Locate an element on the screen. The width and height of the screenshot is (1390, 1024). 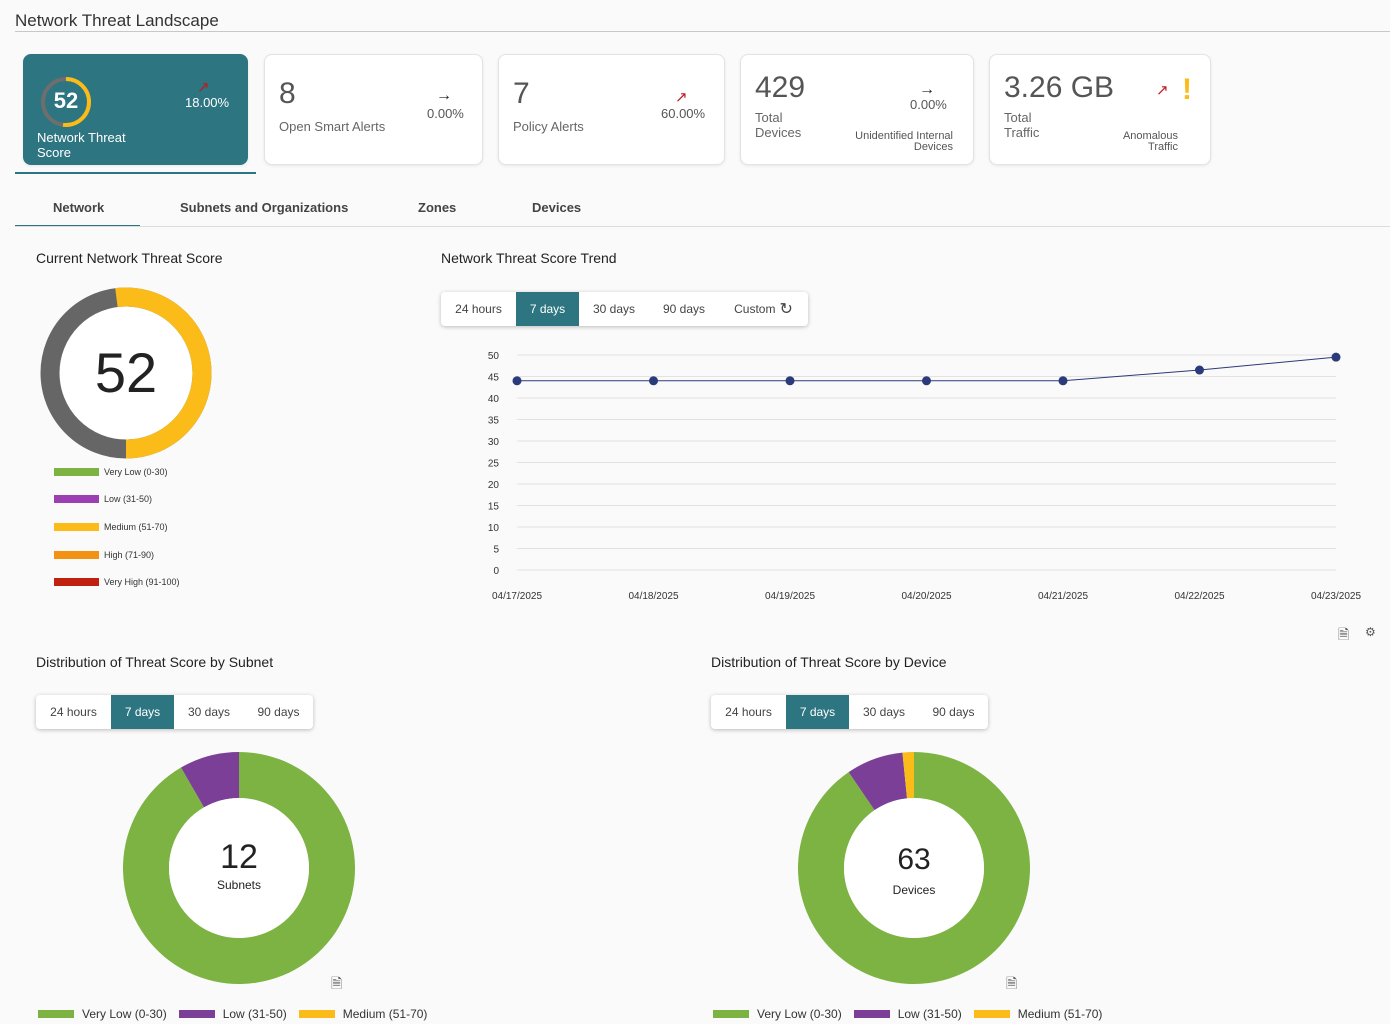
smart-alerts-pct: 0.00% is located at coordinates (445, 113).